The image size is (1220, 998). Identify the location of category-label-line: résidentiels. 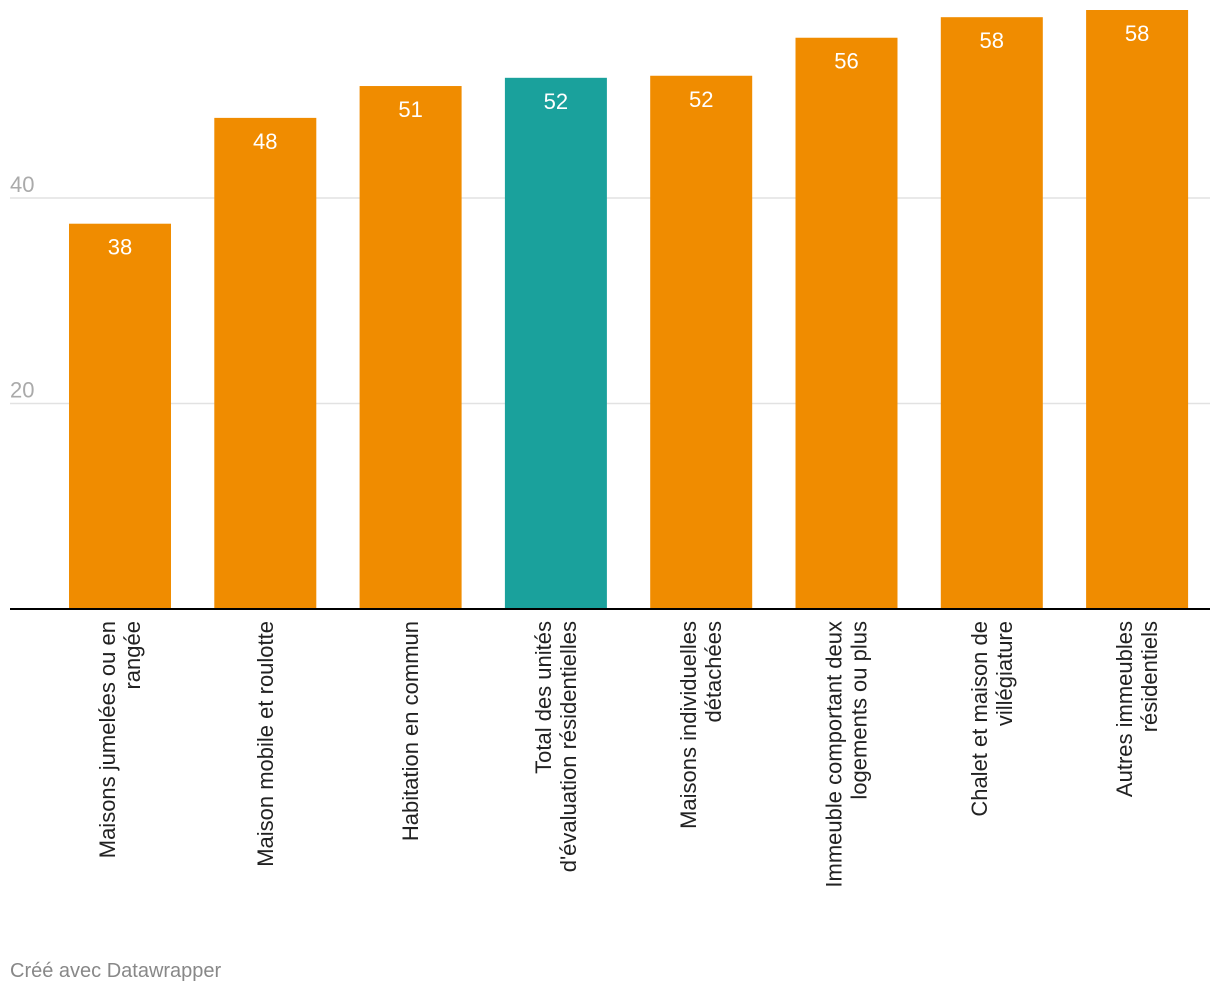
(1149, 676).